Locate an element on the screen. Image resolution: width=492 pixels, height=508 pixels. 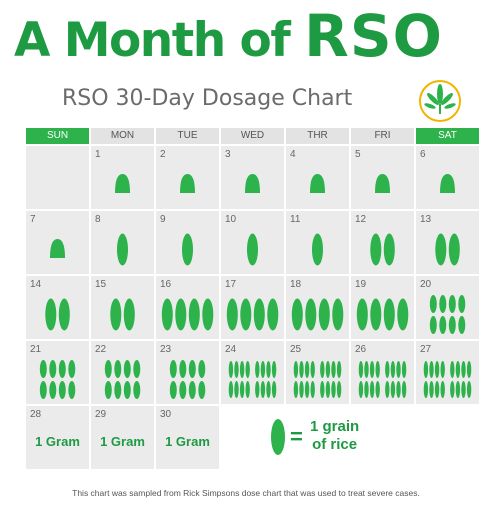
day-number: 21 is located at coordinates (36, 349).